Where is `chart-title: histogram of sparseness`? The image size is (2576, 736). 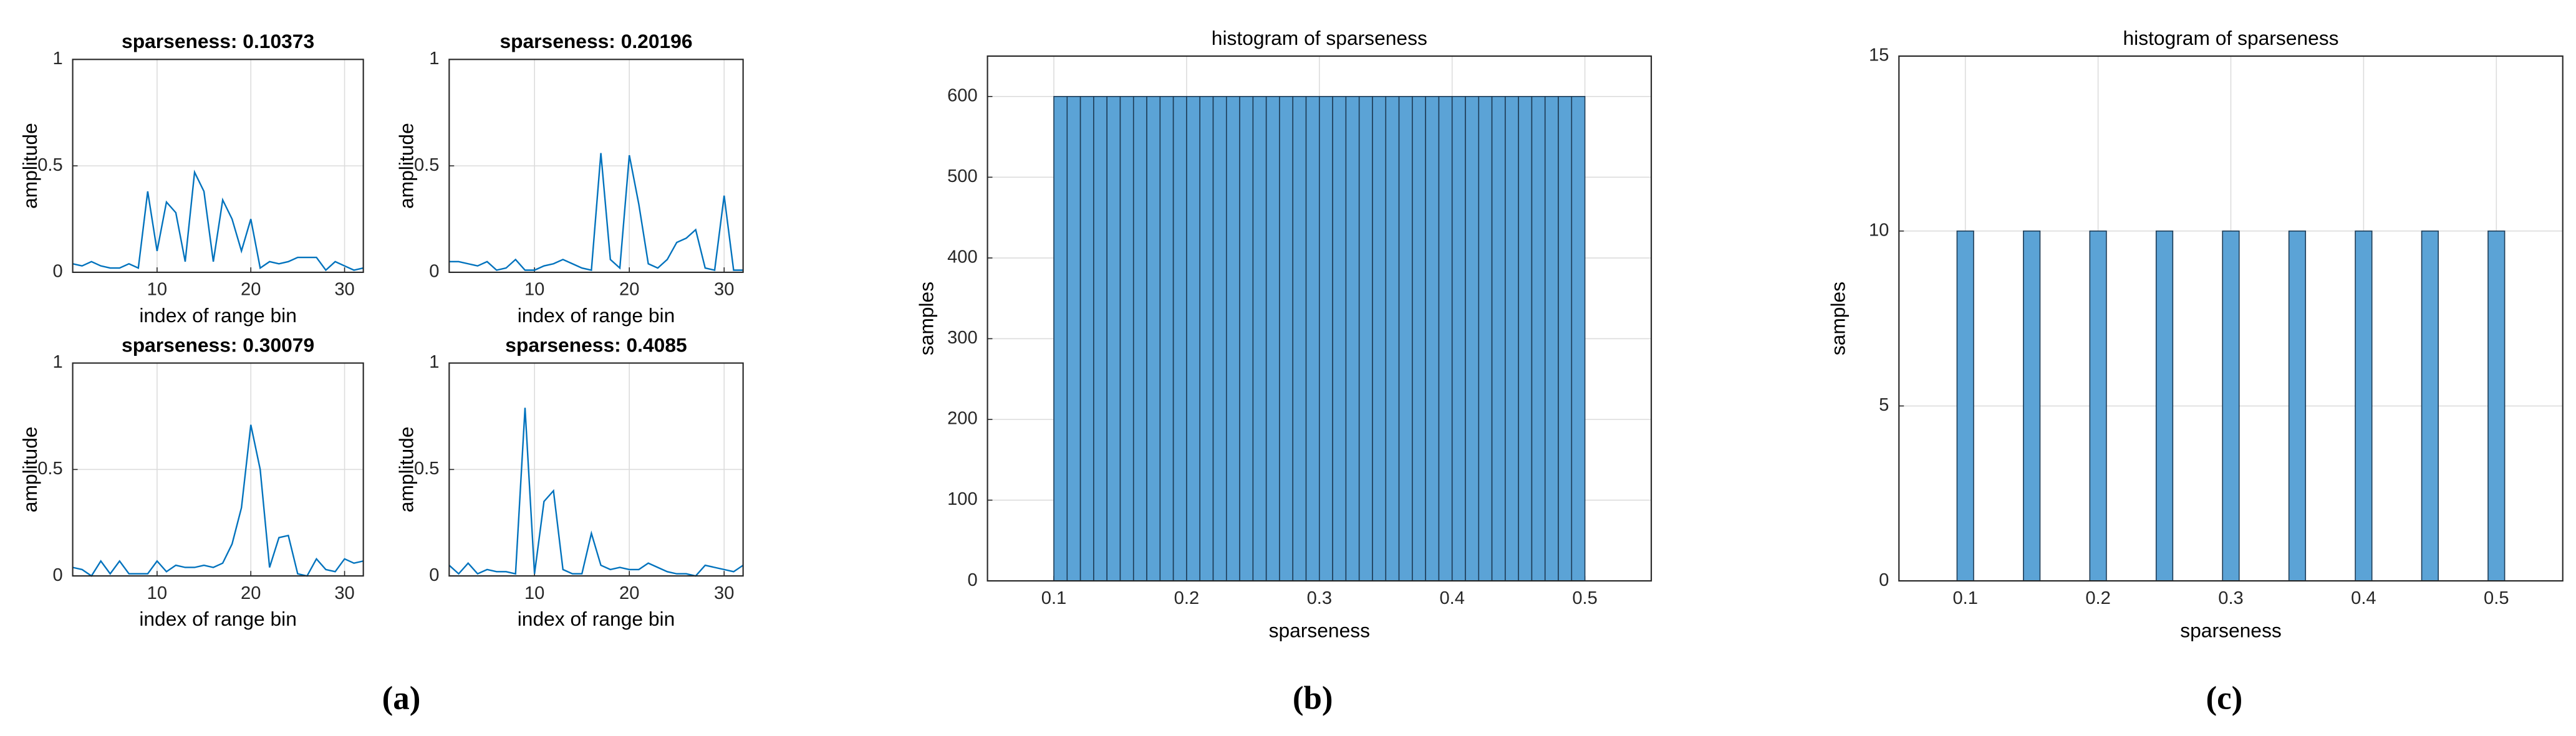
chart-title: histogram of sparseness is located at coordinates (1319, 38).